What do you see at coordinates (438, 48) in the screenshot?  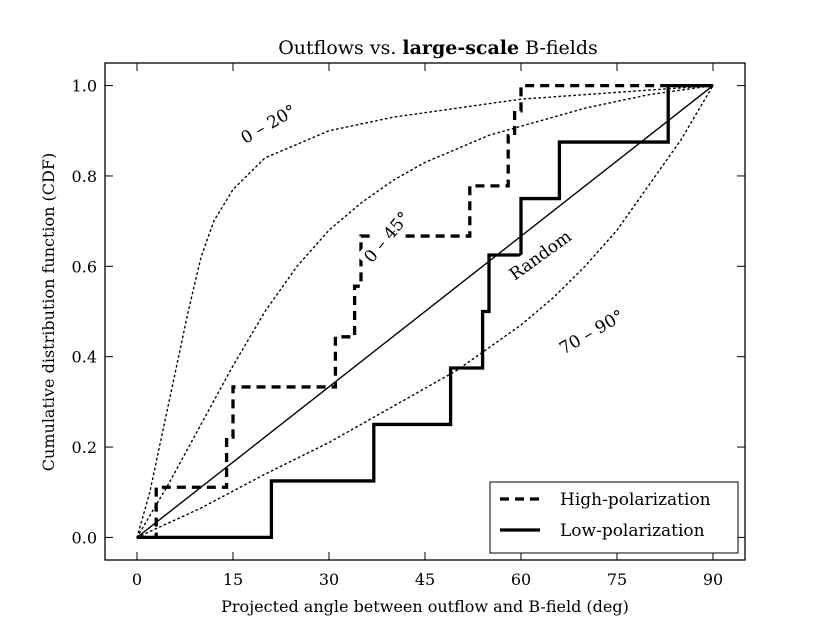 I see `chart-title: Outflows vs. large-scale B-fields` at bounding box center [438, 48].